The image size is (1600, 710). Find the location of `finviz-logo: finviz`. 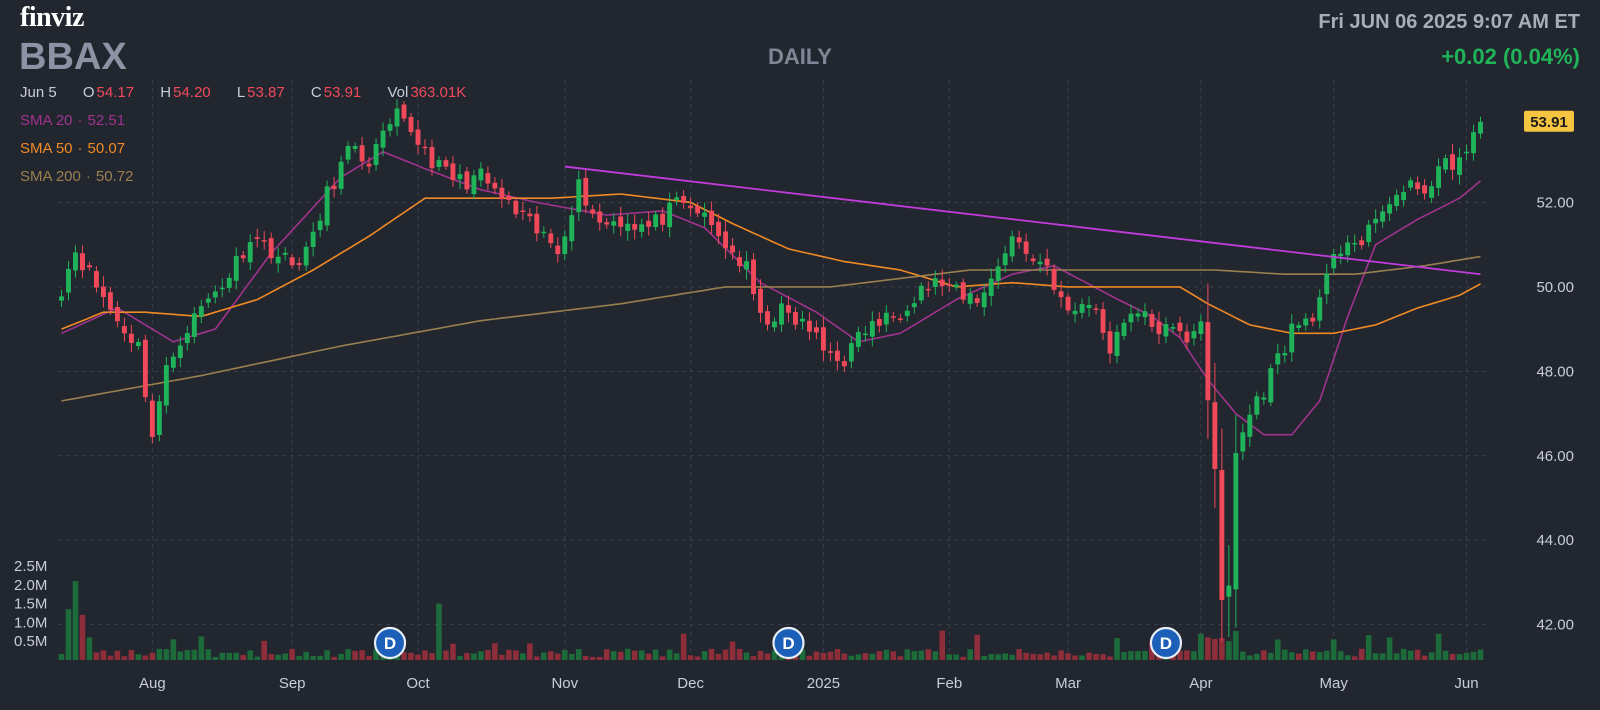

finviz-logo: finviz is located at coordinates (52, 17).